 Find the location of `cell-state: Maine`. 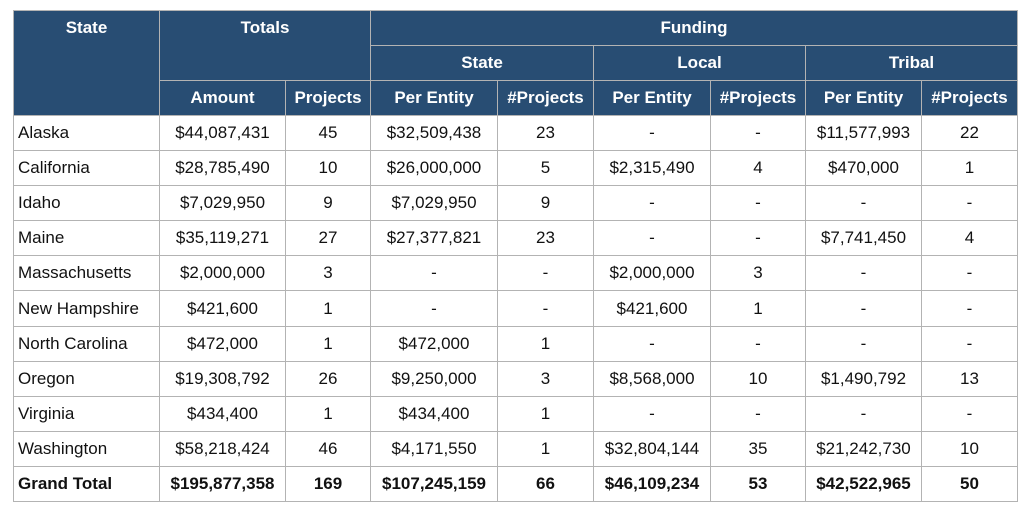

cell-state: Maine is located at coordinates (86, 238).